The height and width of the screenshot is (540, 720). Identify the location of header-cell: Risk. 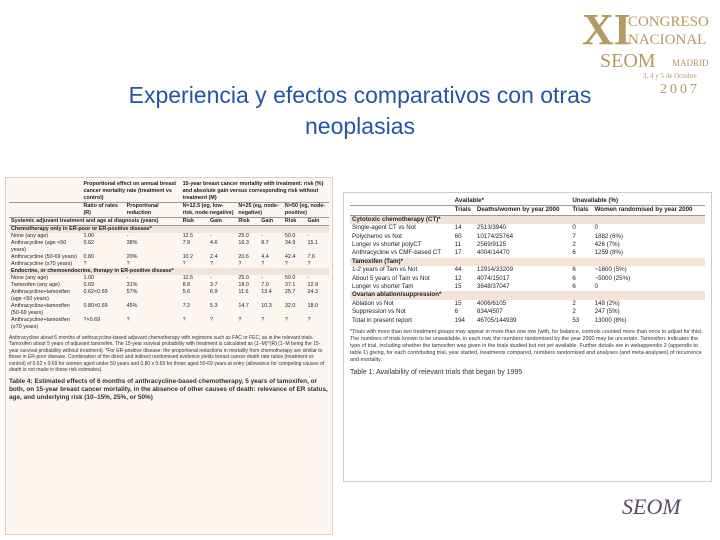
(194, 221).